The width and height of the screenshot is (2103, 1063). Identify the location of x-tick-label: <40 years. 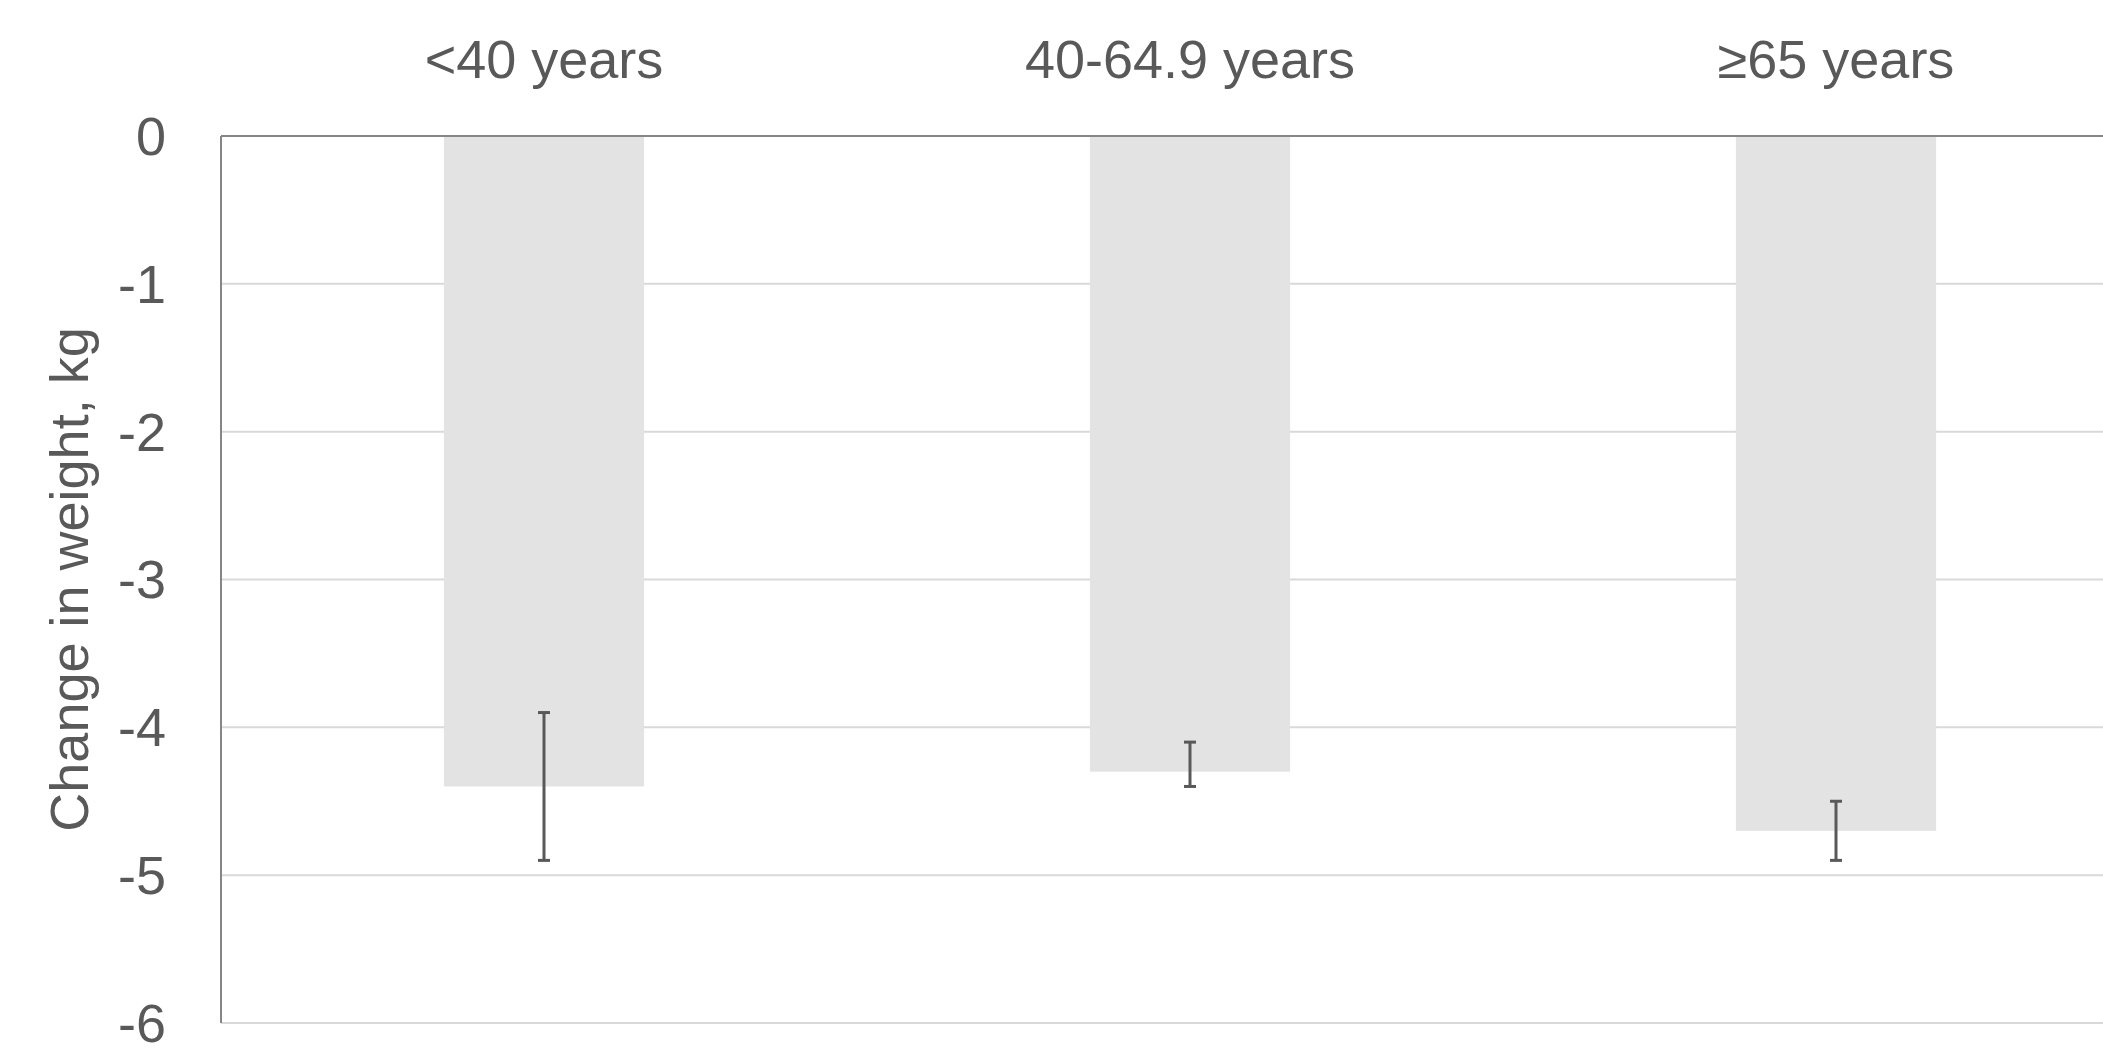
(544, 59).